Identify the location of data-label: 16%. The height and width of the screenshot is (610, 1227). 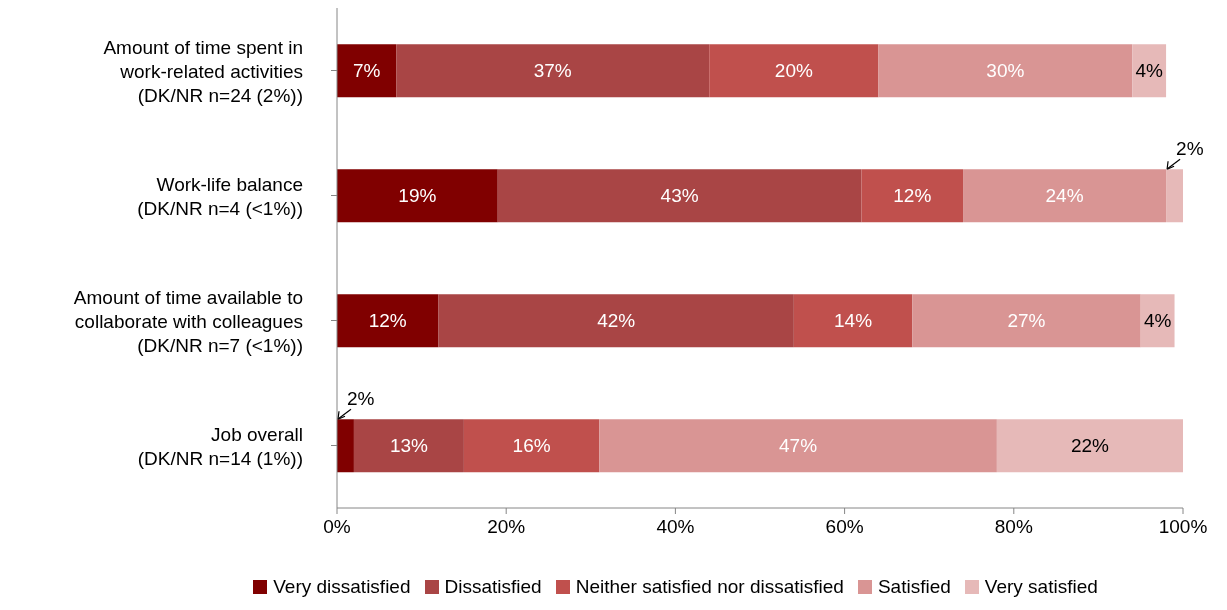
(531, 446).